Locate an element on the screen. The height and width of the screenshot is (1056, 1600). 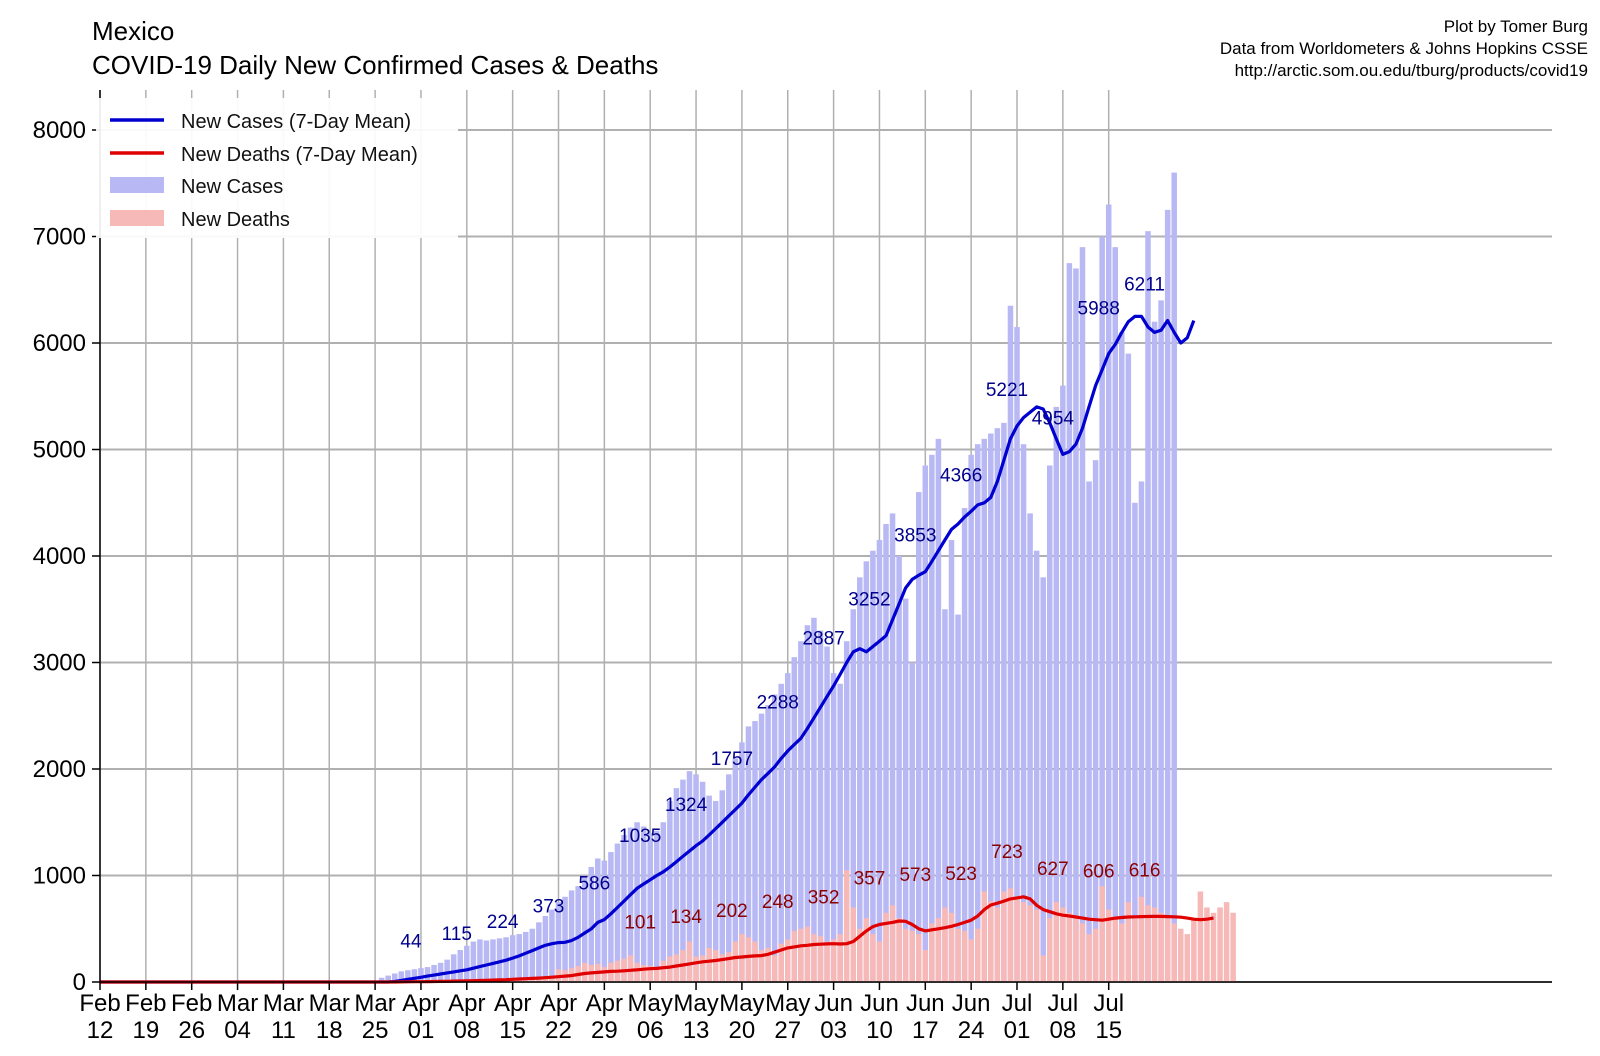
x-tick-label-day: 10 is located at coordinates (879, 1030).